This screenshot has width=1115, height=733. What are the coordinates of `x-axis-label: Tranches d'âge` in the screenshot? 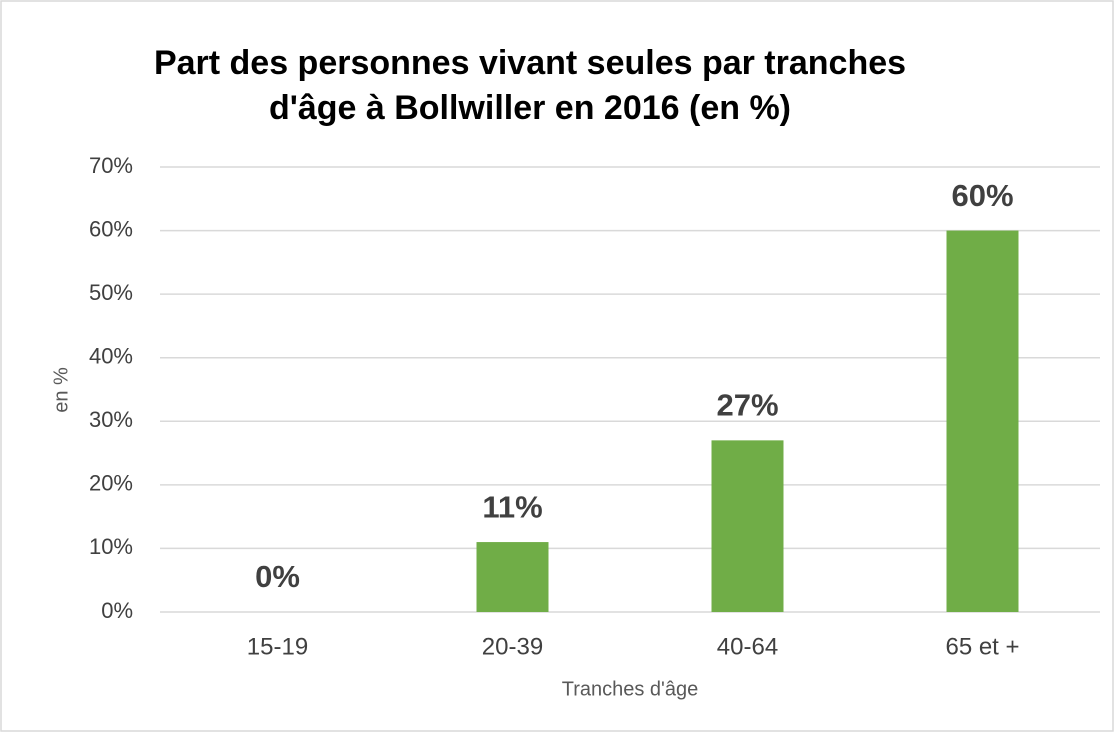 It's located at (630, 689).